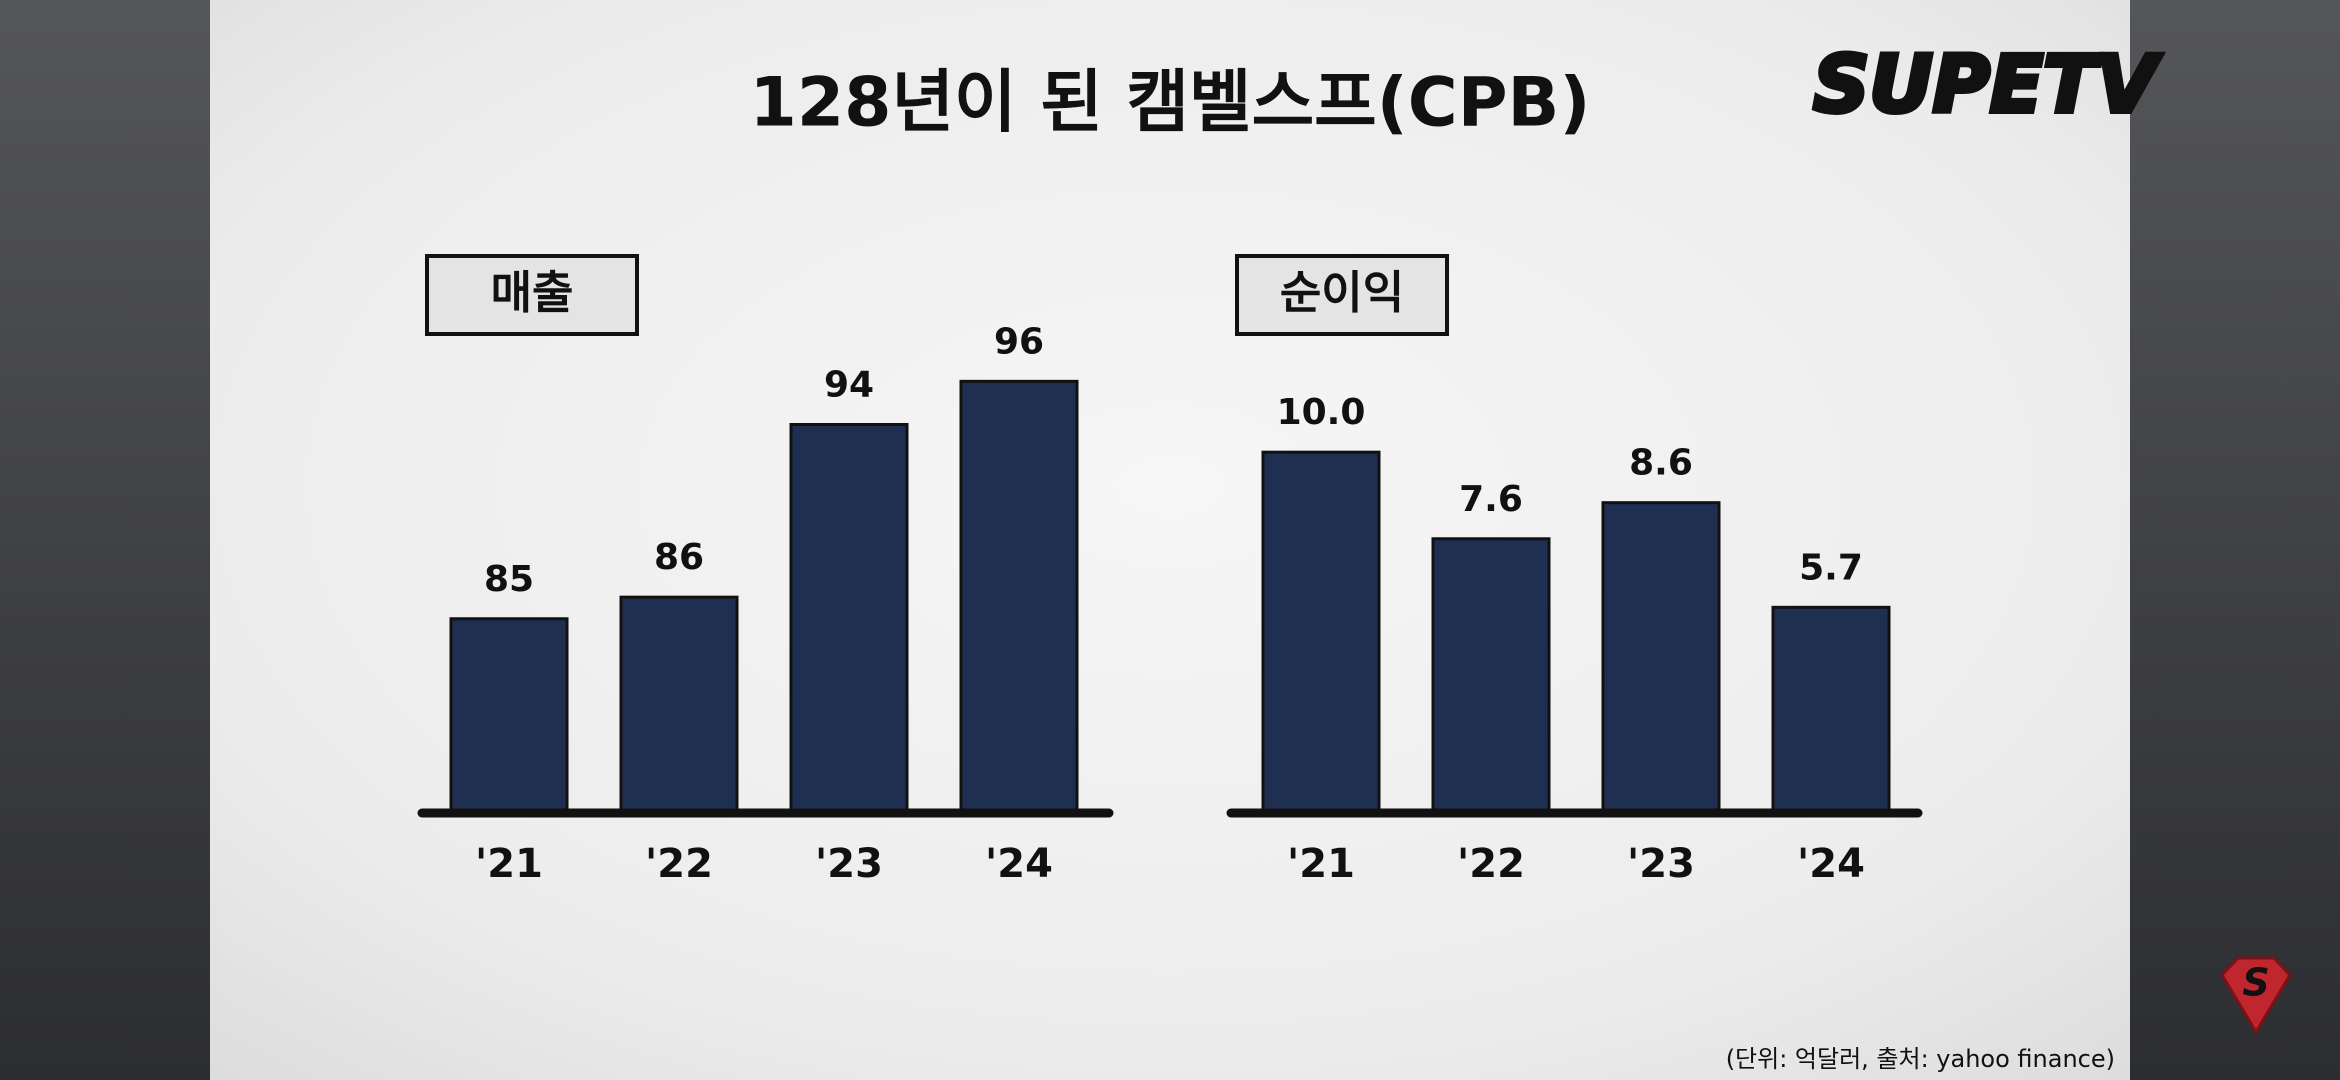  Describe the element at coordinates (1831, 567) in the screenshot. I see `value-label: 5.7` at that location.